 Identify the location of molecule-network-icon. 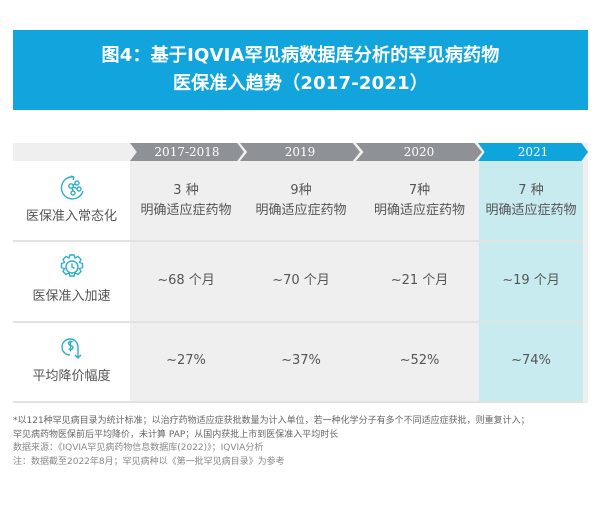
(72, 187).